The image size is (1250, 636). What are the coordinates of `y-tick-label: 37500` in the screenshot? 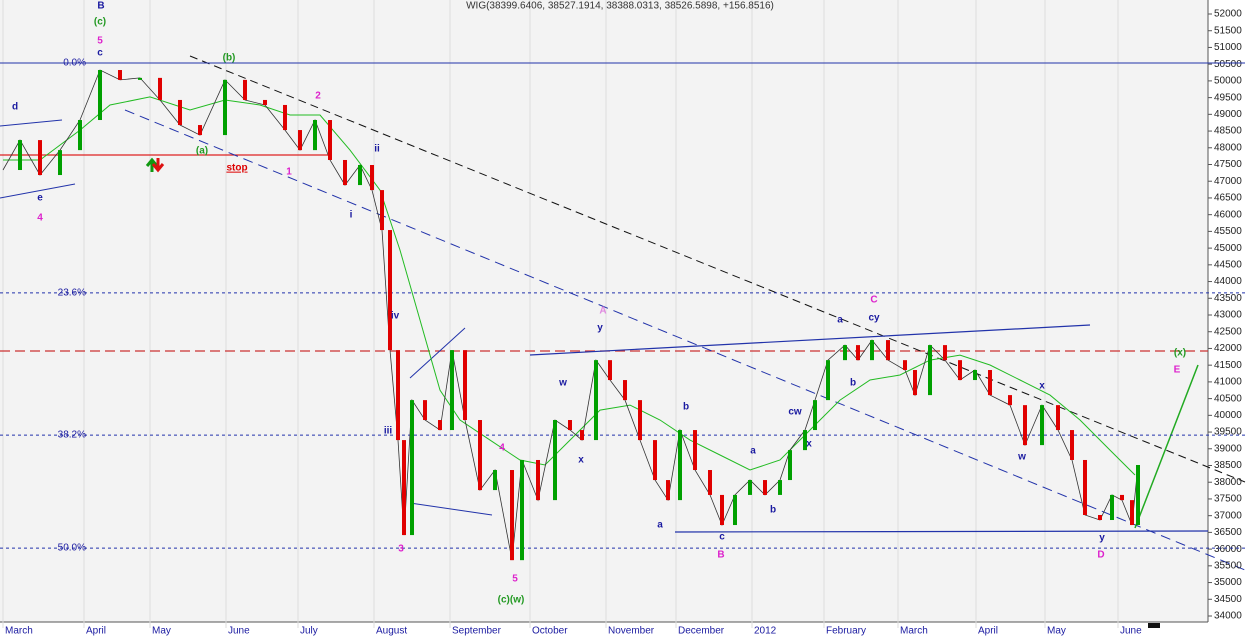 It's located at (1228, 499).